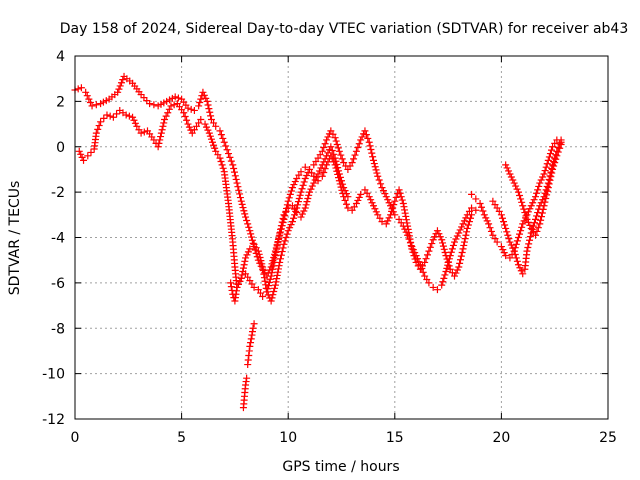  Describe the element at coordinates (58, 239) in the screenshot. I see `y-tick-label: -4` at that location.